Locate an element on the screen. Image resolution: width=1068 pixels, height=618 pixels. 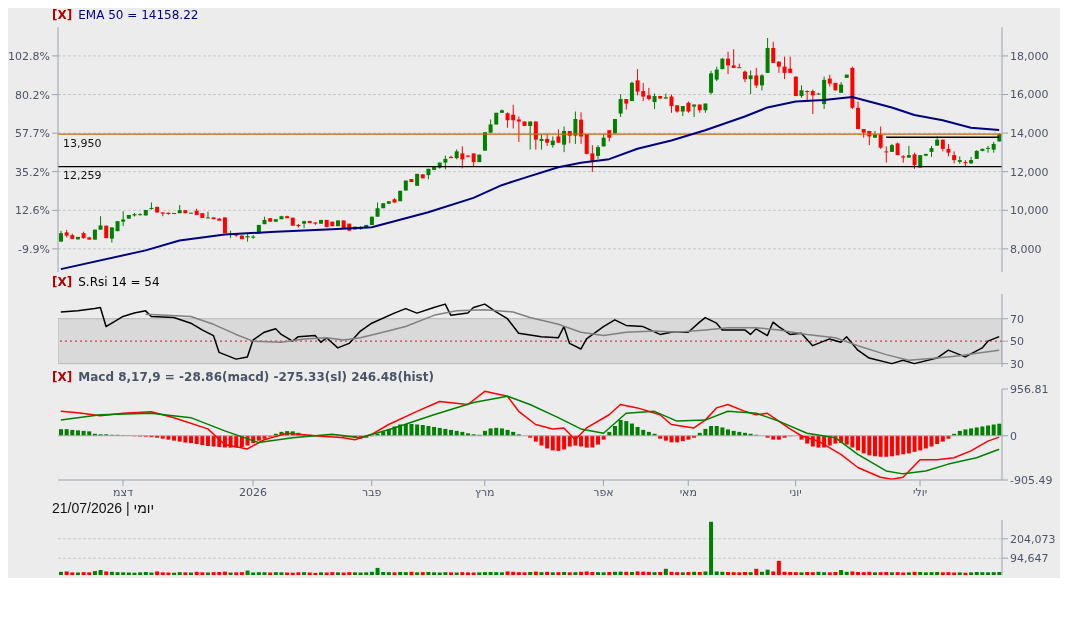
y-tick-label: 18,000 is located at coordinates (1029, 56).